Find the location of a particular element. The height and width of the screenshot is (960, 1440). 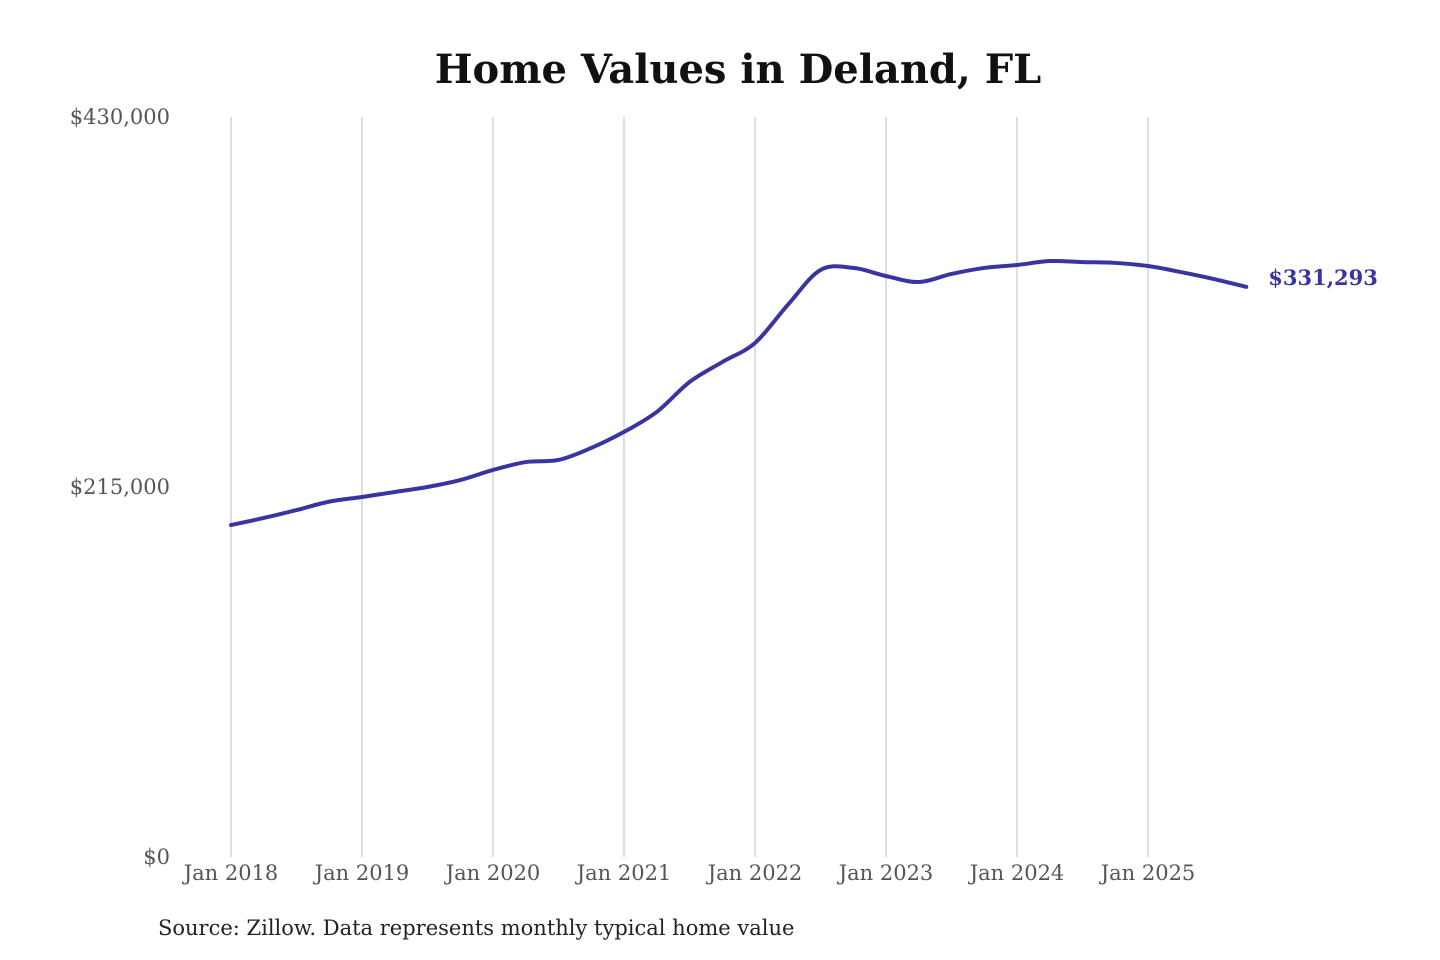

x-tick-label: Jan 2020 is located at coordinates (492, 873).